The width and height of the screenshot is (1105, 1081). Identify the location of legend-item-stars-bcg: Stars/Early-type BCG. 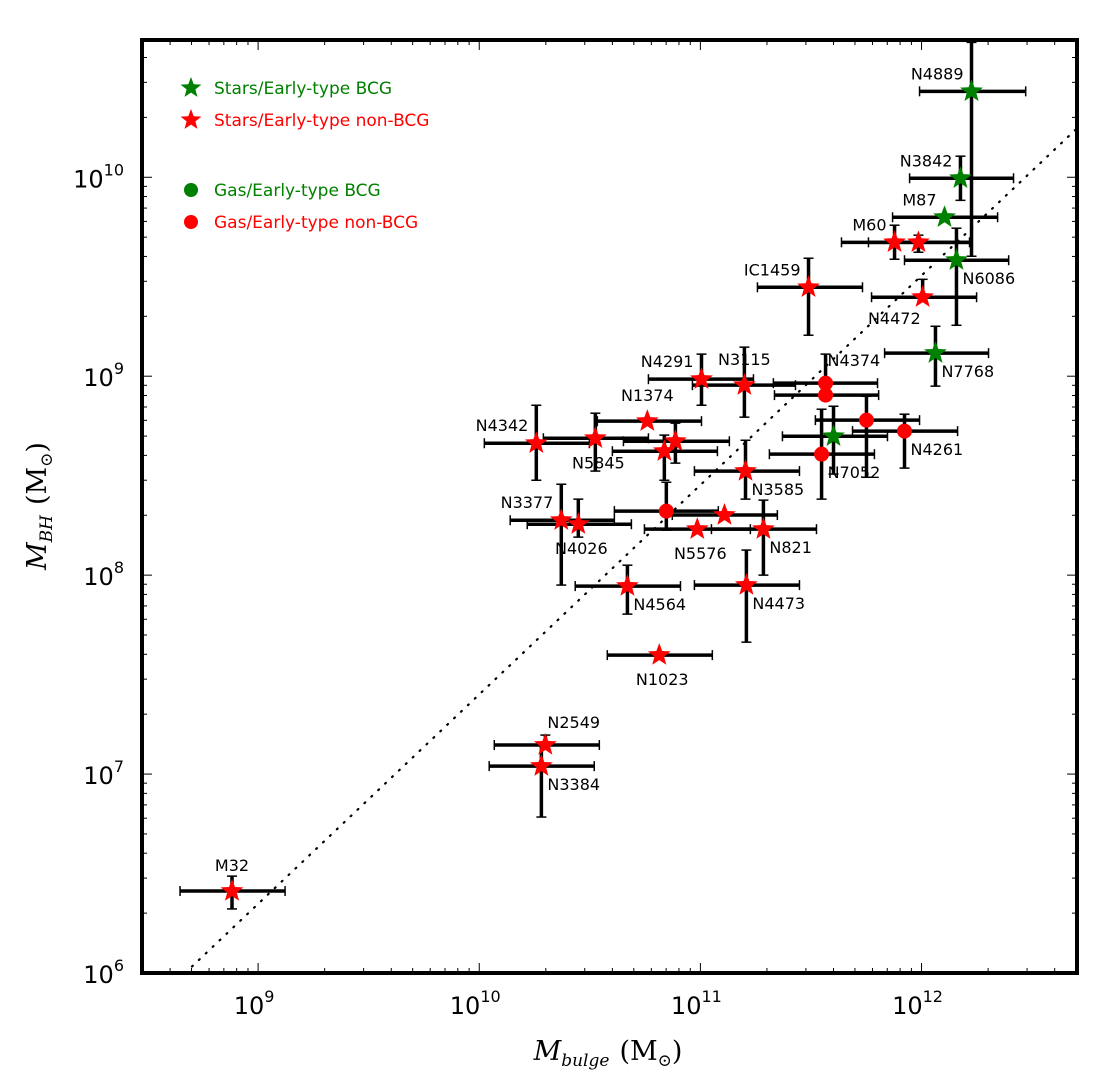
(286, 88).